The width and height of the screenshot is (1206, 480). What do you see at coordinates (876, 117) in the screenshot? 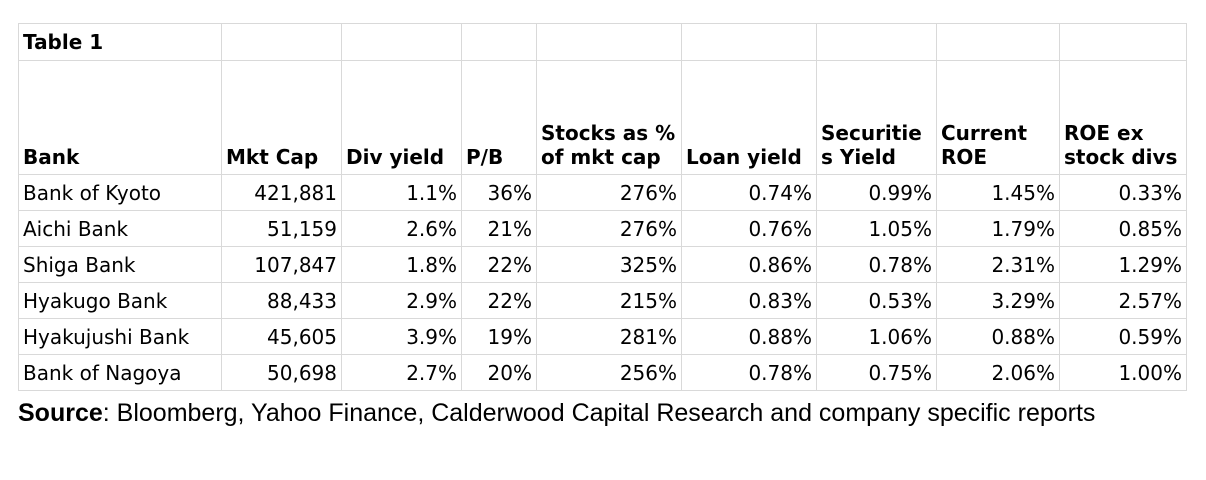
I see `column-header-securities-yield: Securitie s Yield` at bounding box center [876, 117].